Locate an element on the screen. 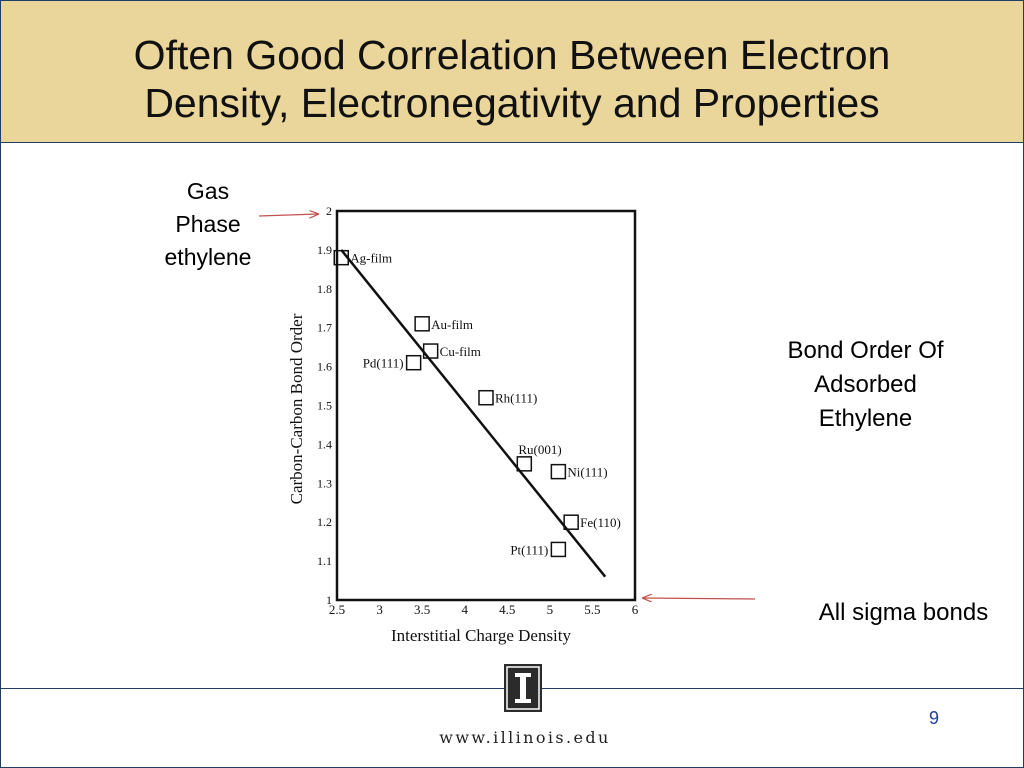 This screenshot has width=1024, height=768. sigma-bonds-arrow is located at coordinates (699, 598).